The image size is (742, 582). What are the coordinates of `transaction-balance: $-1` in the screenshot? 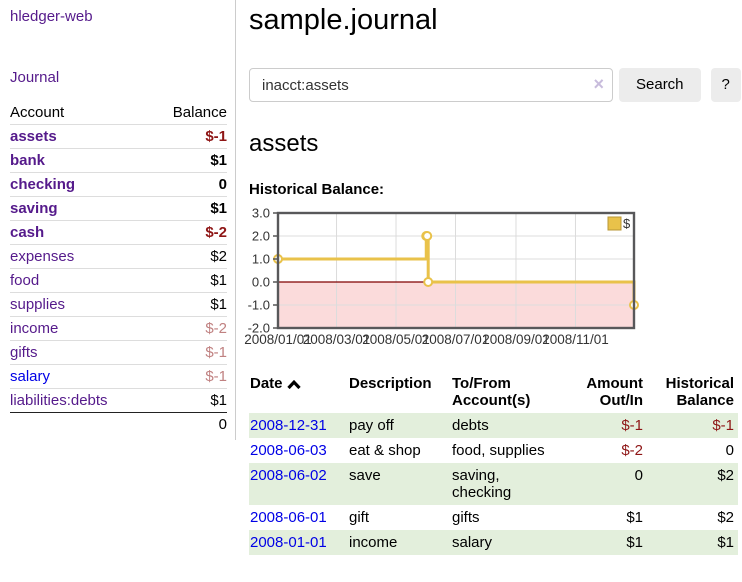 It's located at (723, 425).